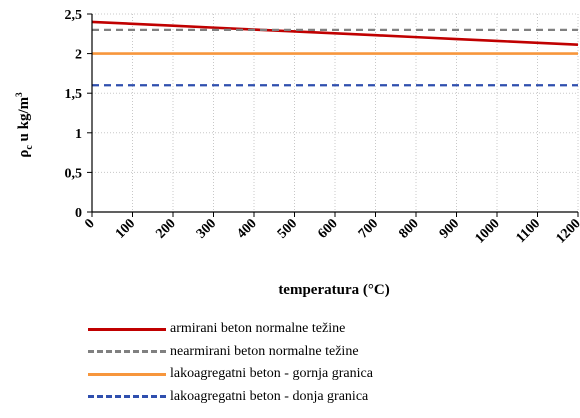 This screenshot has height=418, width=580. I want to click on x-tick-labels: 0 100 200 300 400 500 600 700 800 900 1000 1100 1200, so click(331, 231).